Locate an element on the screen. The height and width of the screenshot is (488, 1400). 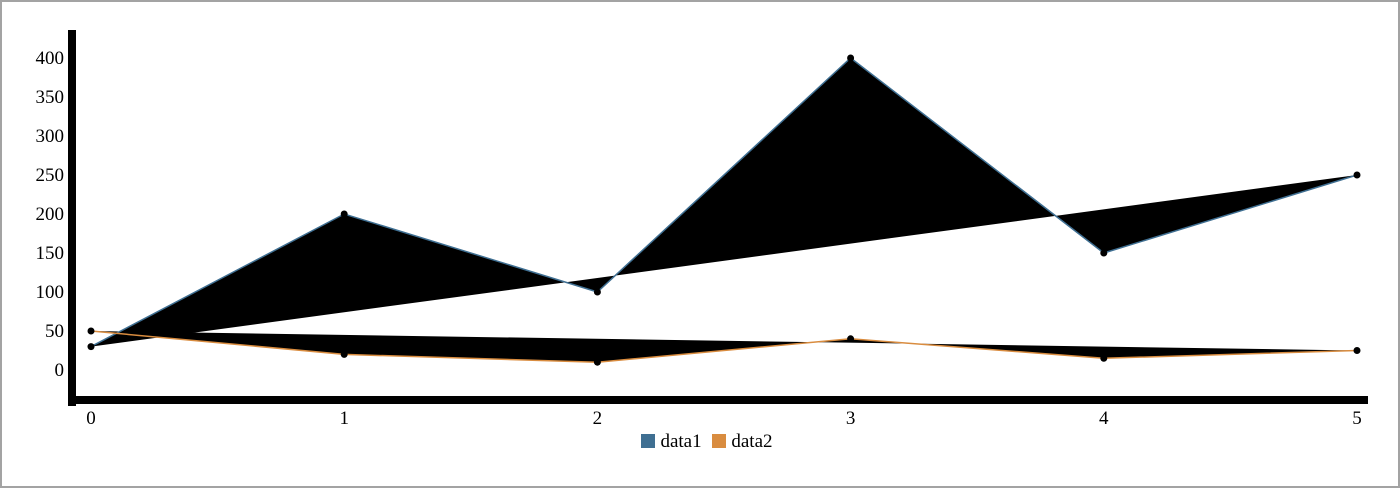
y-tick-label-0: 0 is located at coordinates (60, 370).